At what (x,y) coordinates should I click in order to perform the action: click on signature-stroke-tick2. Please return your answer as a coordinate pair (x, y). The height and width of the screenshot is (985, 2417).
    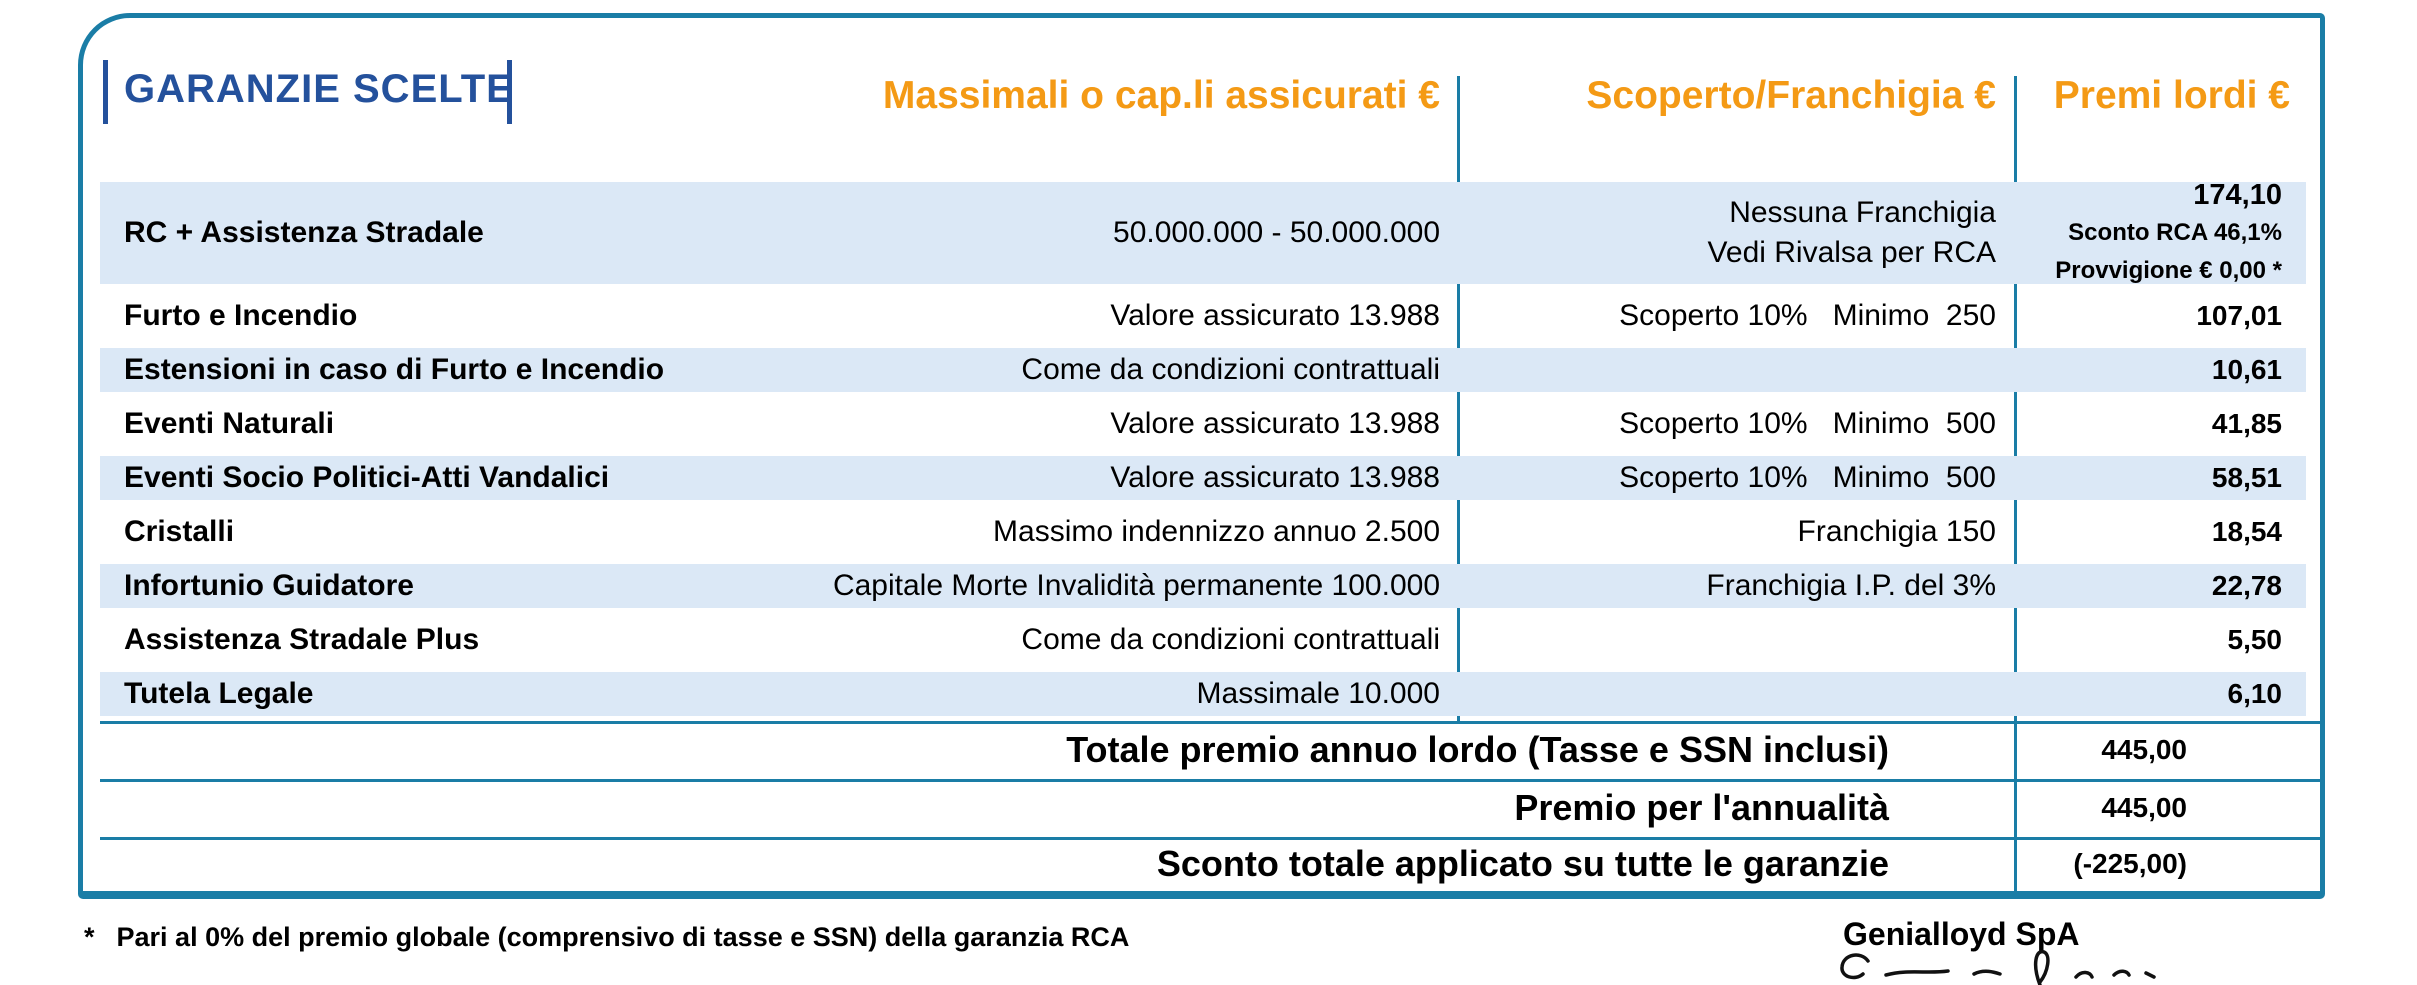
    Looking at the image, I should click on (2121, 973).